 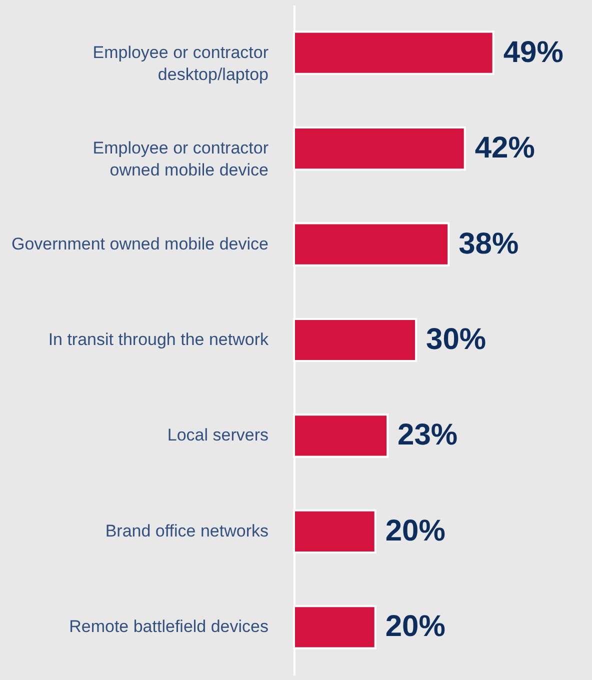 I want to click on data-label: 42%, so click(x=504, y=148).